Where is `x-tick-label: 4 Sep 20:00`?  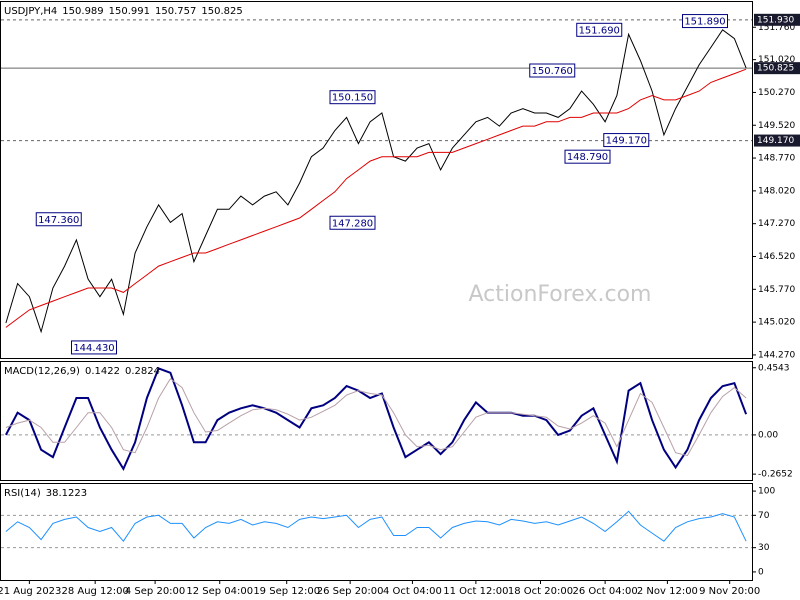 x-tick-label: 4 Sep 20:00 is located at coordinates (155, 591).